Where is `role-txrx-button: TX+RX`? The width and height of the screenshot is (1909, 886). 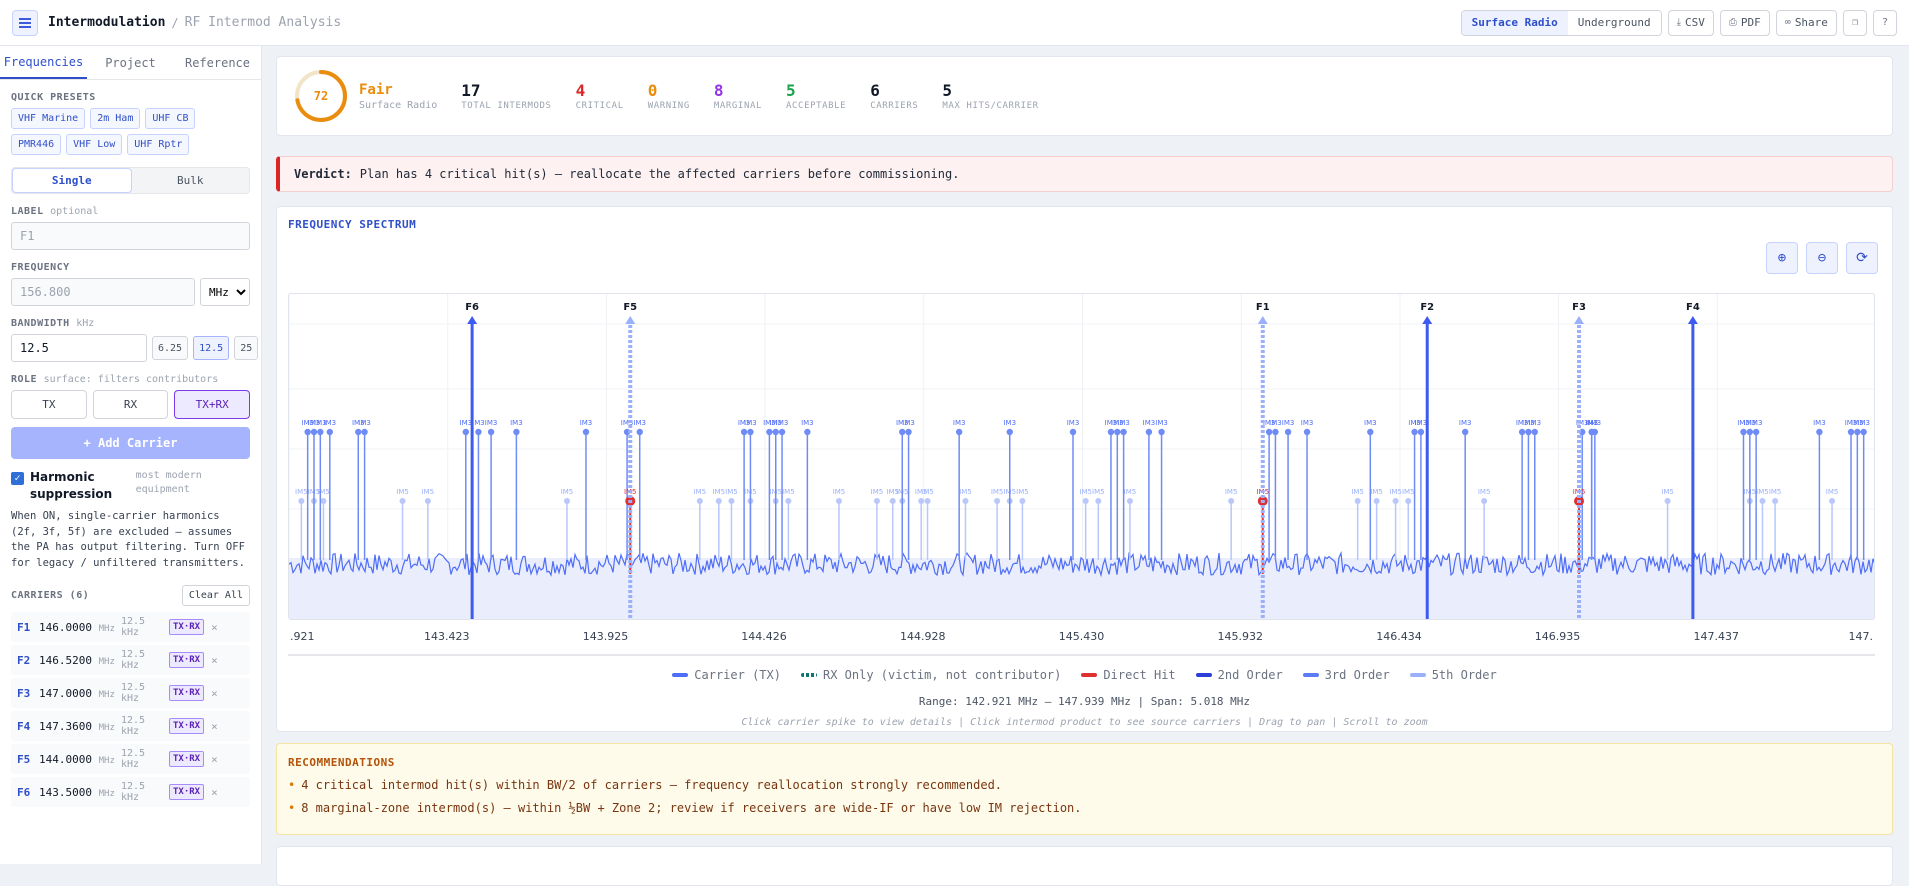
role-txrx-button: TX+RX is located at coordinates (212, 404).